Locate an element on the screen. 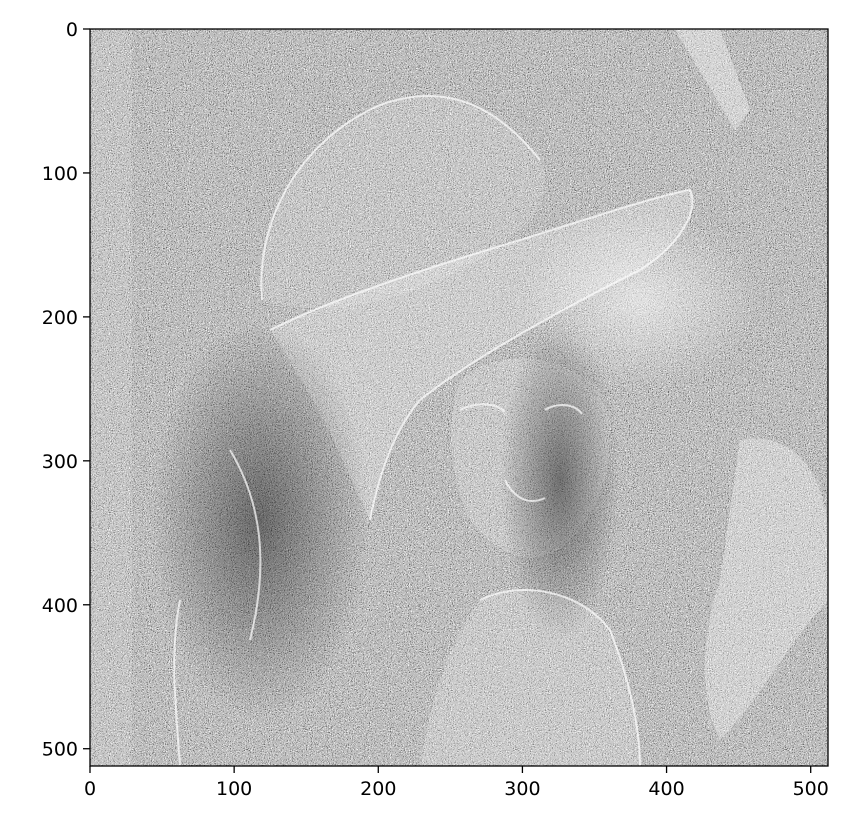 Image resolution: width=855 pixels, height=835 pixels. y-tick-label: 400 is located at coordinates (60, 606).